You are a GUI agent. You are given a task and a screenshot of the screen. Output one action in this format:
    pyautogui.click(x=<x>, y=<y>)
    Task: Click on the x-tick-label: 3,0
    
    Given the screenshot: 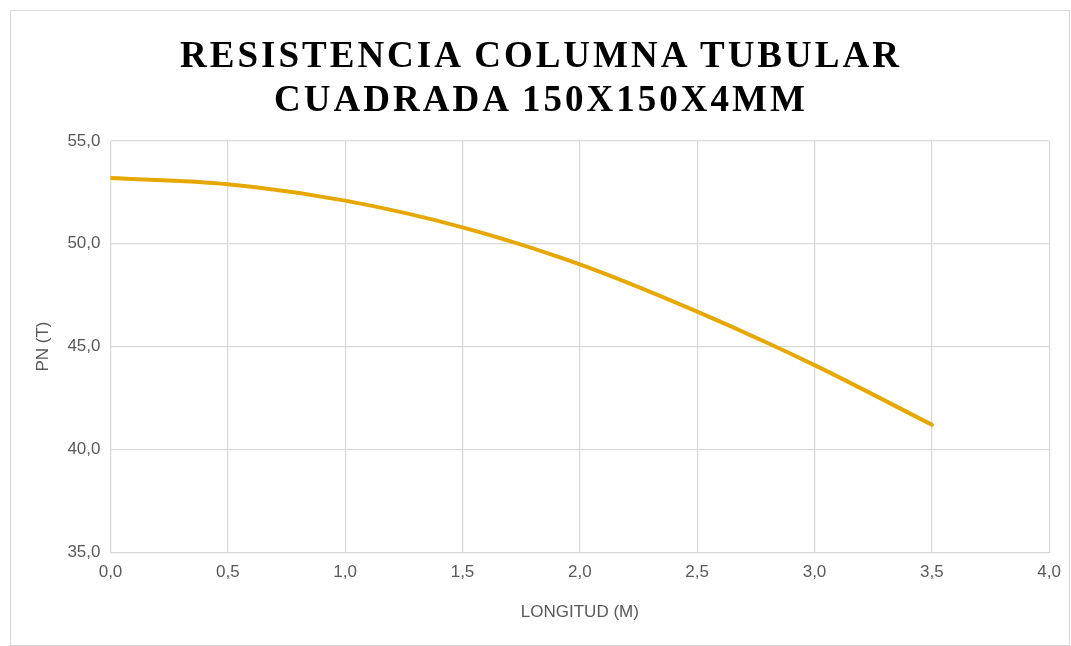 What is the action you would take?
    pyautogui.click(x=814, y=572)
    